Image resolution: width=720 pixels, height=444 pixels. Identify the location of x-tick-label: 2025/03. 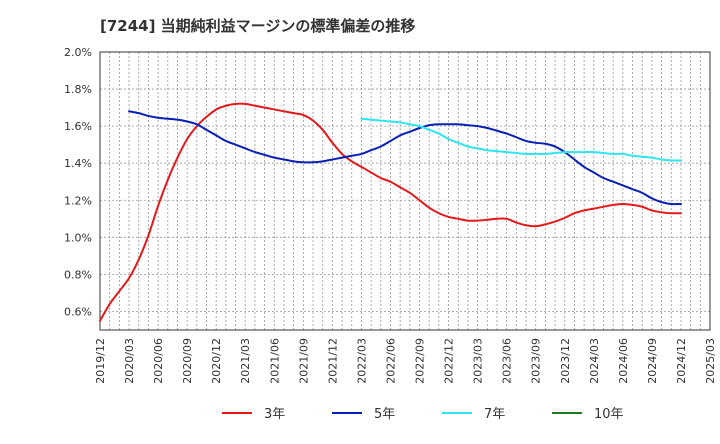
(710, 361).